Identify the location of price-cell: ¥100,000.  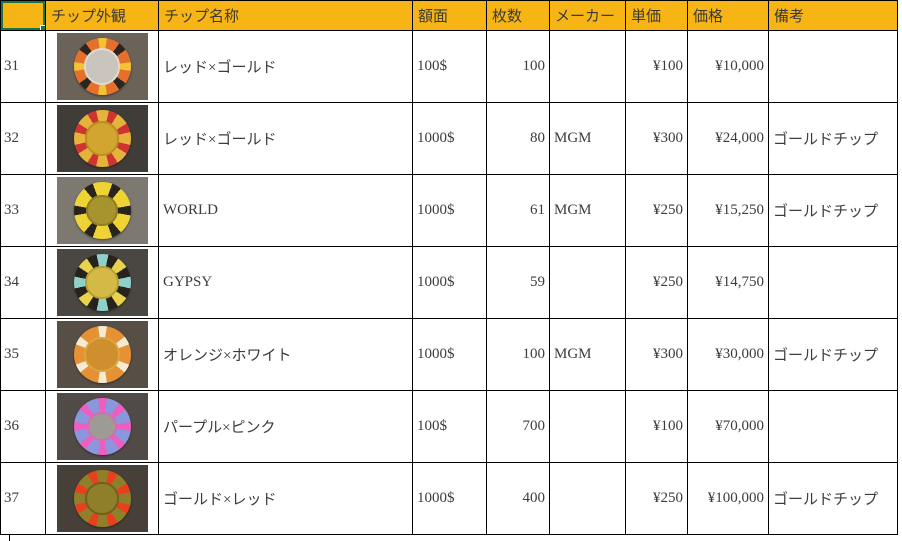
(728, 498).